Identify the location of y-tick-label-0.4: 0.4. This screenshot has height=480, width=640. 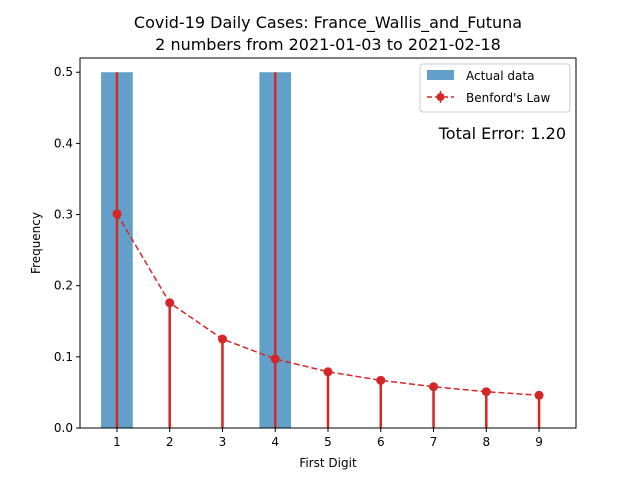
(63, 143).